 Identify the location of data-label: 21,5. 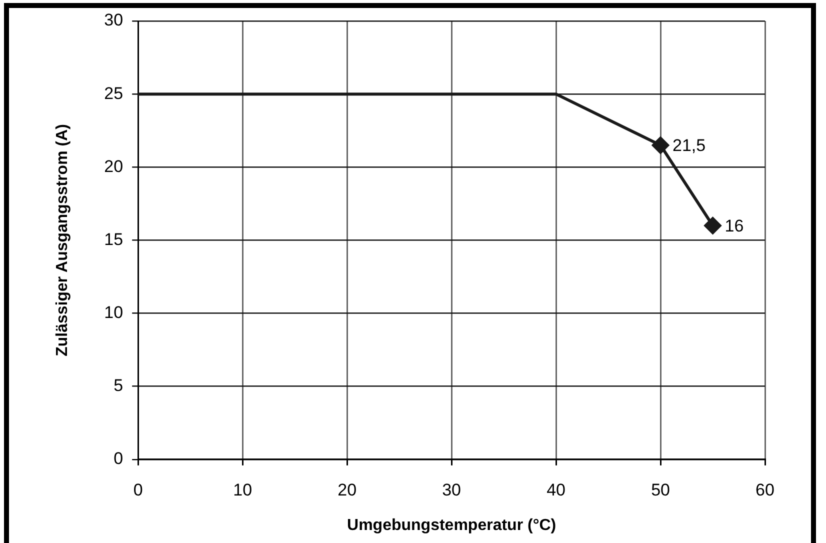
(689, 145).